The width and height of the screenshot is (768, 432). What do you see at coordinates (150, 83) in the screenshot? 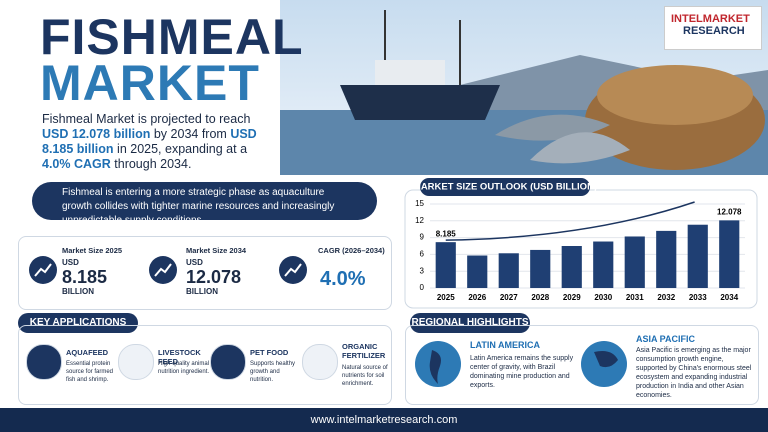
I see `title: MARKET` at bounding box center [150, 83].